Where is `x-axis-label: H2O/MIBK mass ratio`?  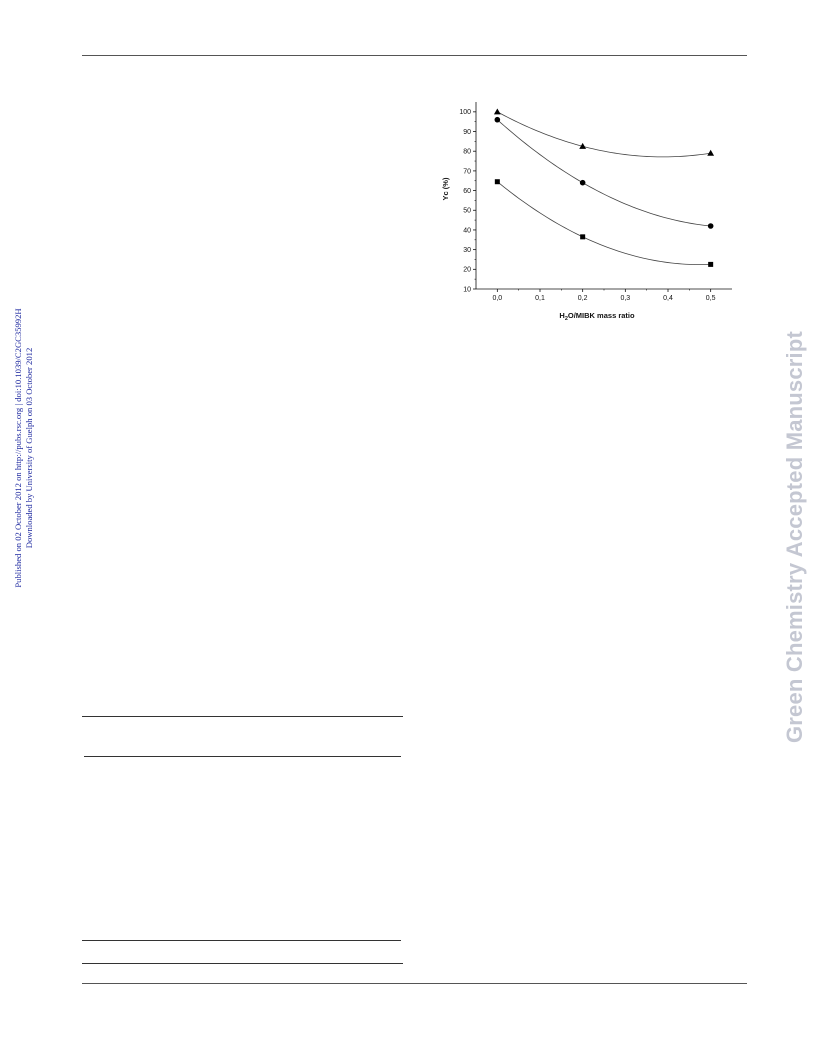 x-axis-label: H2O/MIBK mass ratio is located at coordinates (597, 316).